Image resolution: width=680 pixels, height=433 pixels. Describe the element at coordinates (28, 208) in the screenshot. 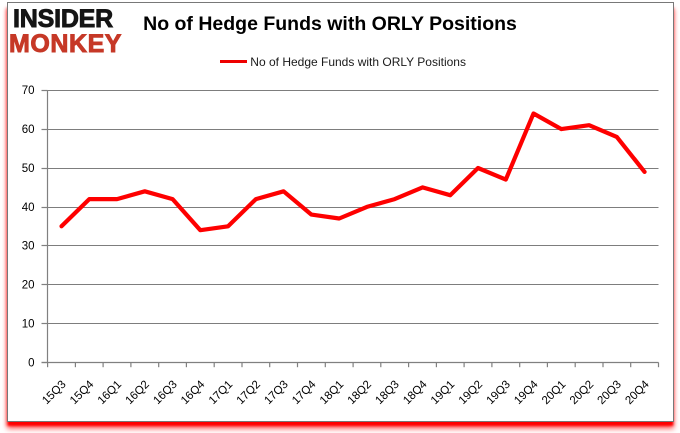

I see `svg-text: 40` at that location.